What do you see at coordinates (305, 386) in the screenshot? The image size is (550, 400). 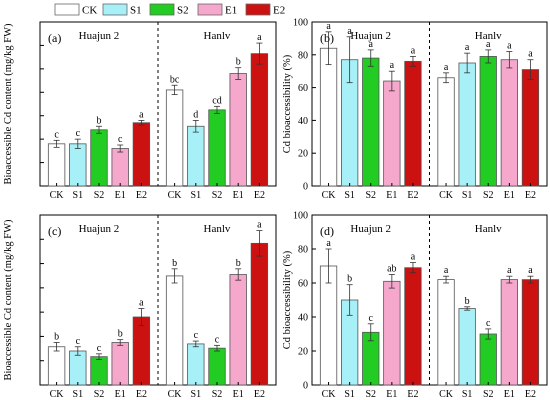 I see `y-tick-label: 0` at bounding box center [305, 386].